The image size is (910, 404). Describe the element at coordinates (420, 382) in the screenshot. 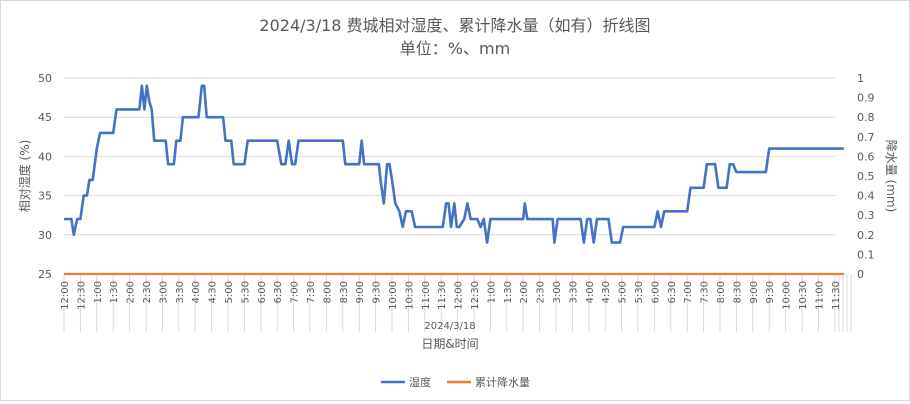

I see `legend-label-humidity: 湿度` at that location.